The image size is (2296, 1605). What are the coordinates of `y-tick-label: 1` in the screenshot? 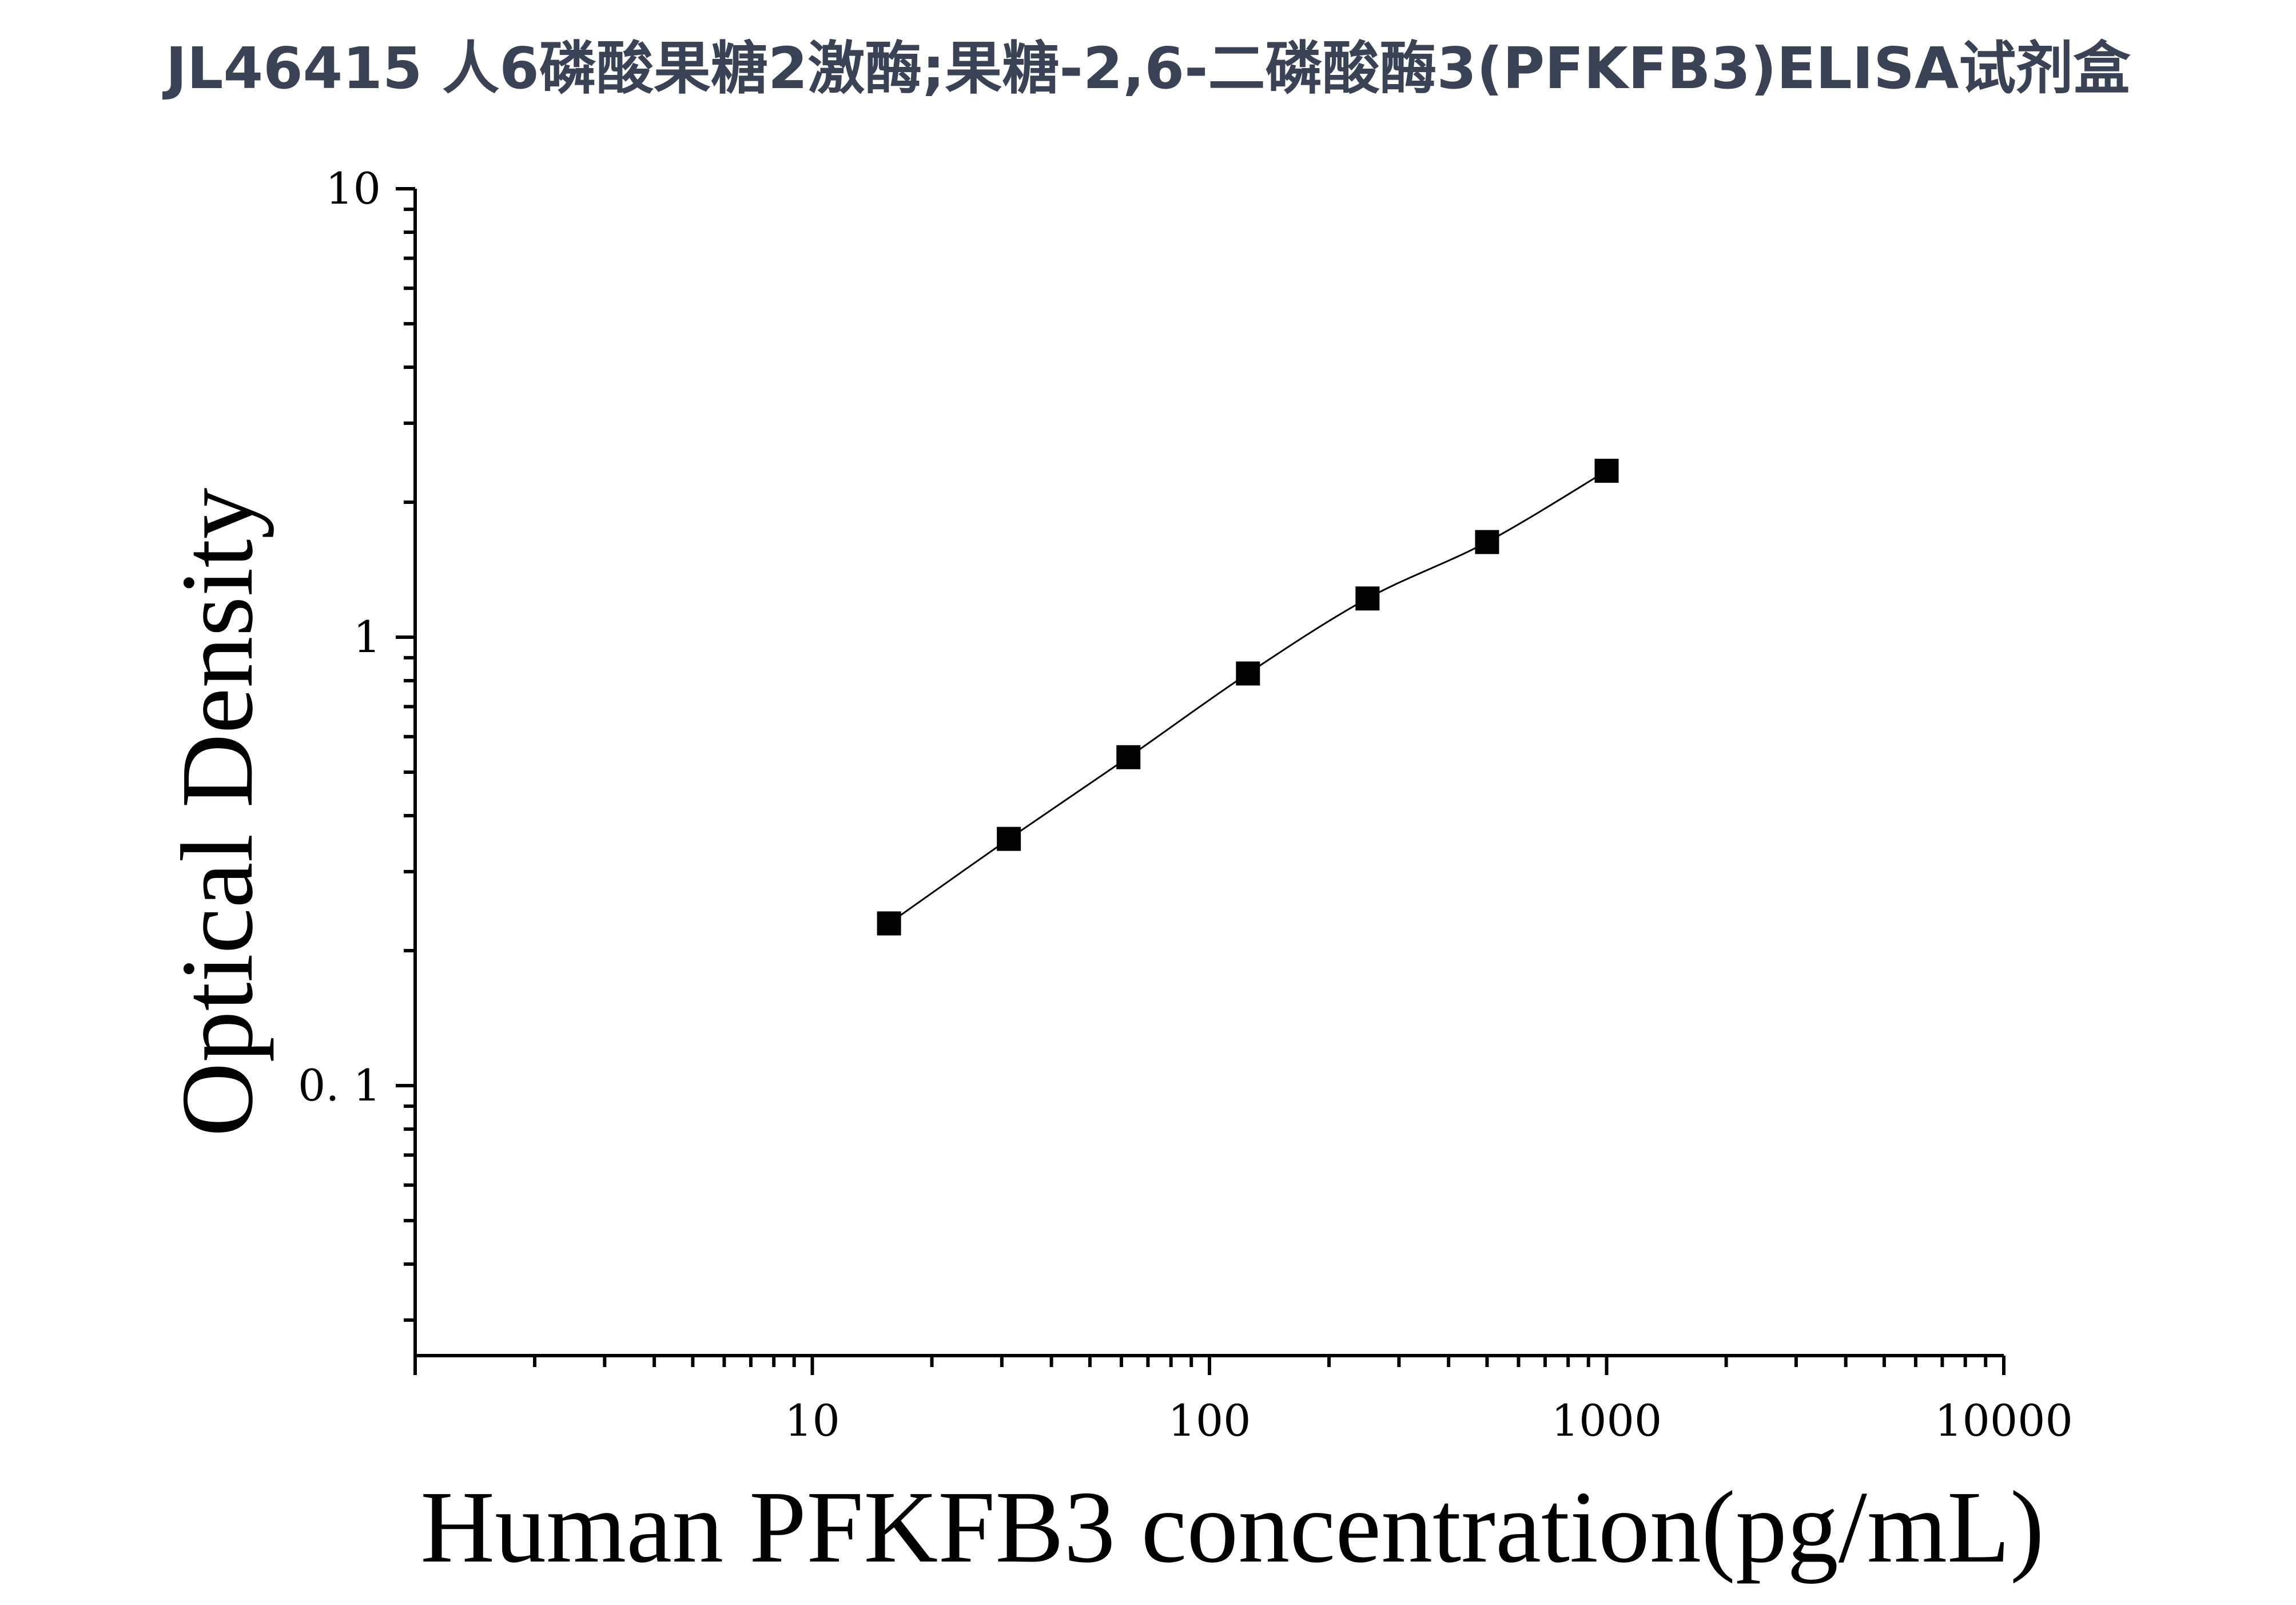 It's located at (367, 636).